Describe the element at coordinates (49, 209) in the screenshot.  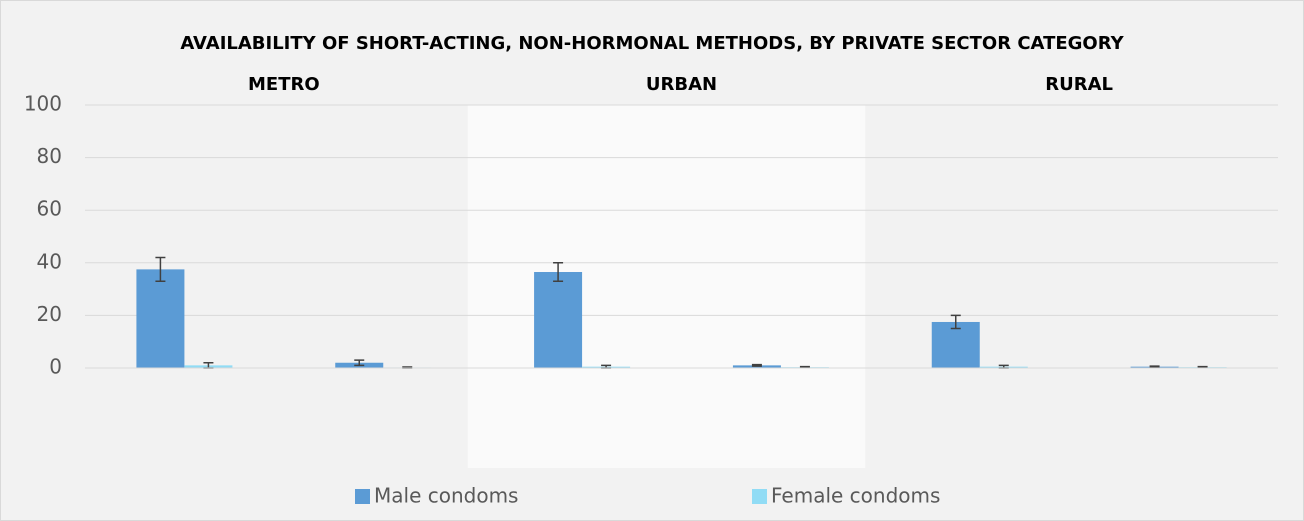
I see `y-tick-label: 60` at that location.